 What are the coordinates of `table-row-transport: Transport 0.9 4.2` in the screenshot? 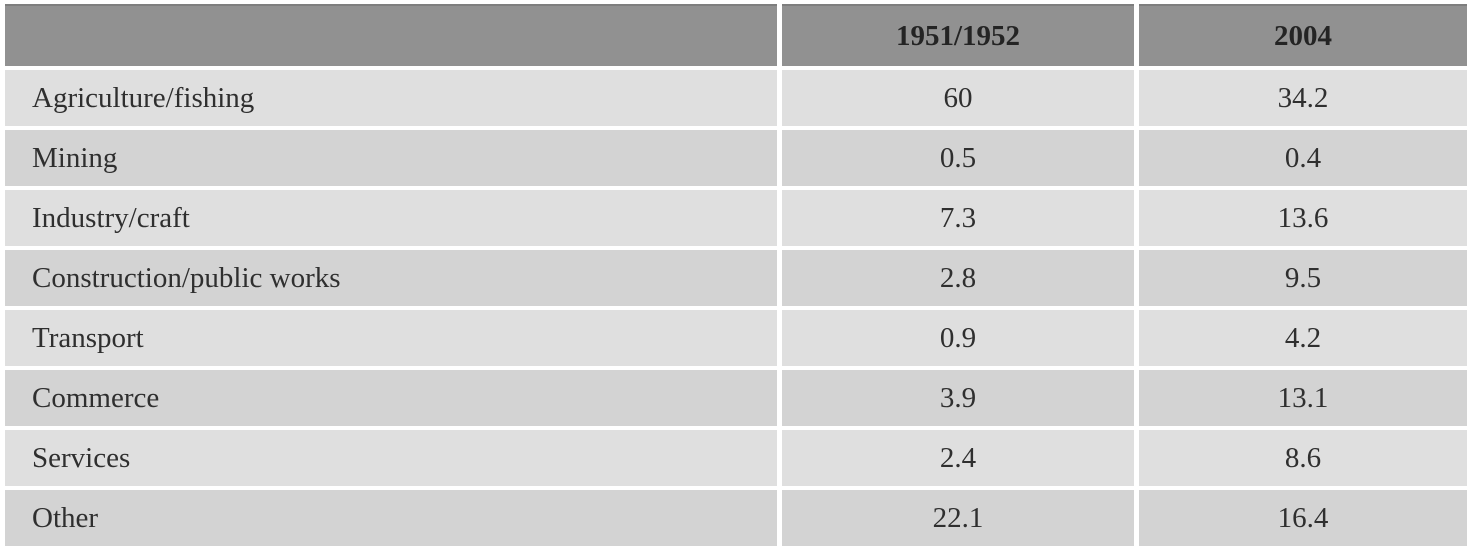 It's located at (736, 338).